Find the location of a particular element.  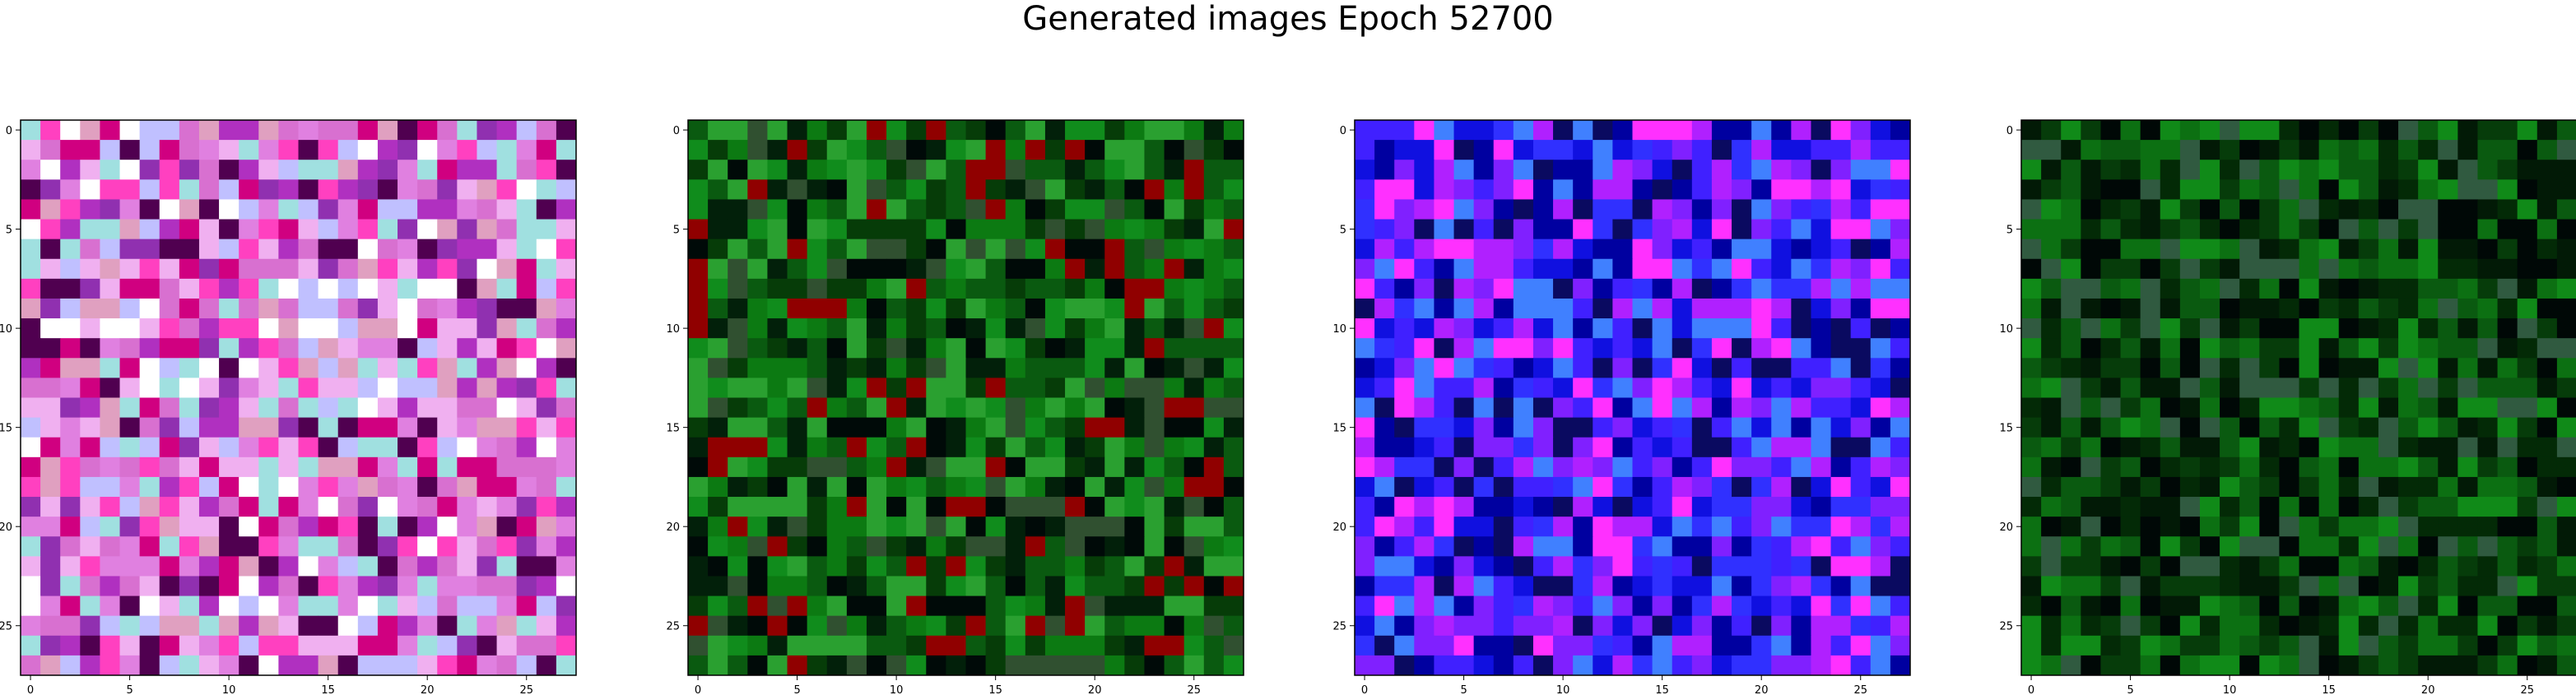

y-tick-label: 25 is located at coordinates (2006, 627).